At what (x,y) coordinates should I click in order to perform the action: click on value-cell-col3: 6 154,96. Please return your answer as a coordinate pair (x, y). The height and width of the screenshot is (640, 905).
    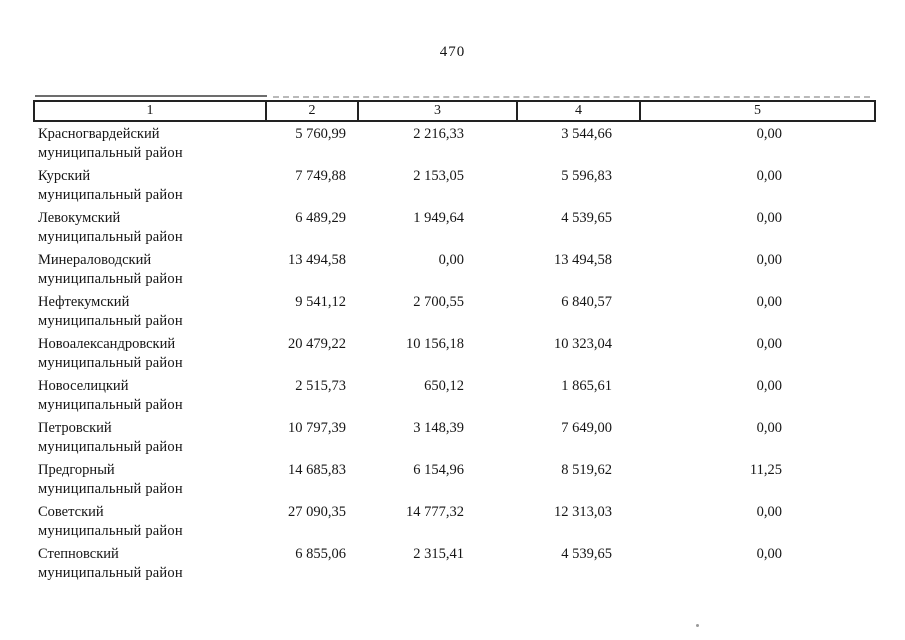
    Looking at the image, I should click on (438, 470).